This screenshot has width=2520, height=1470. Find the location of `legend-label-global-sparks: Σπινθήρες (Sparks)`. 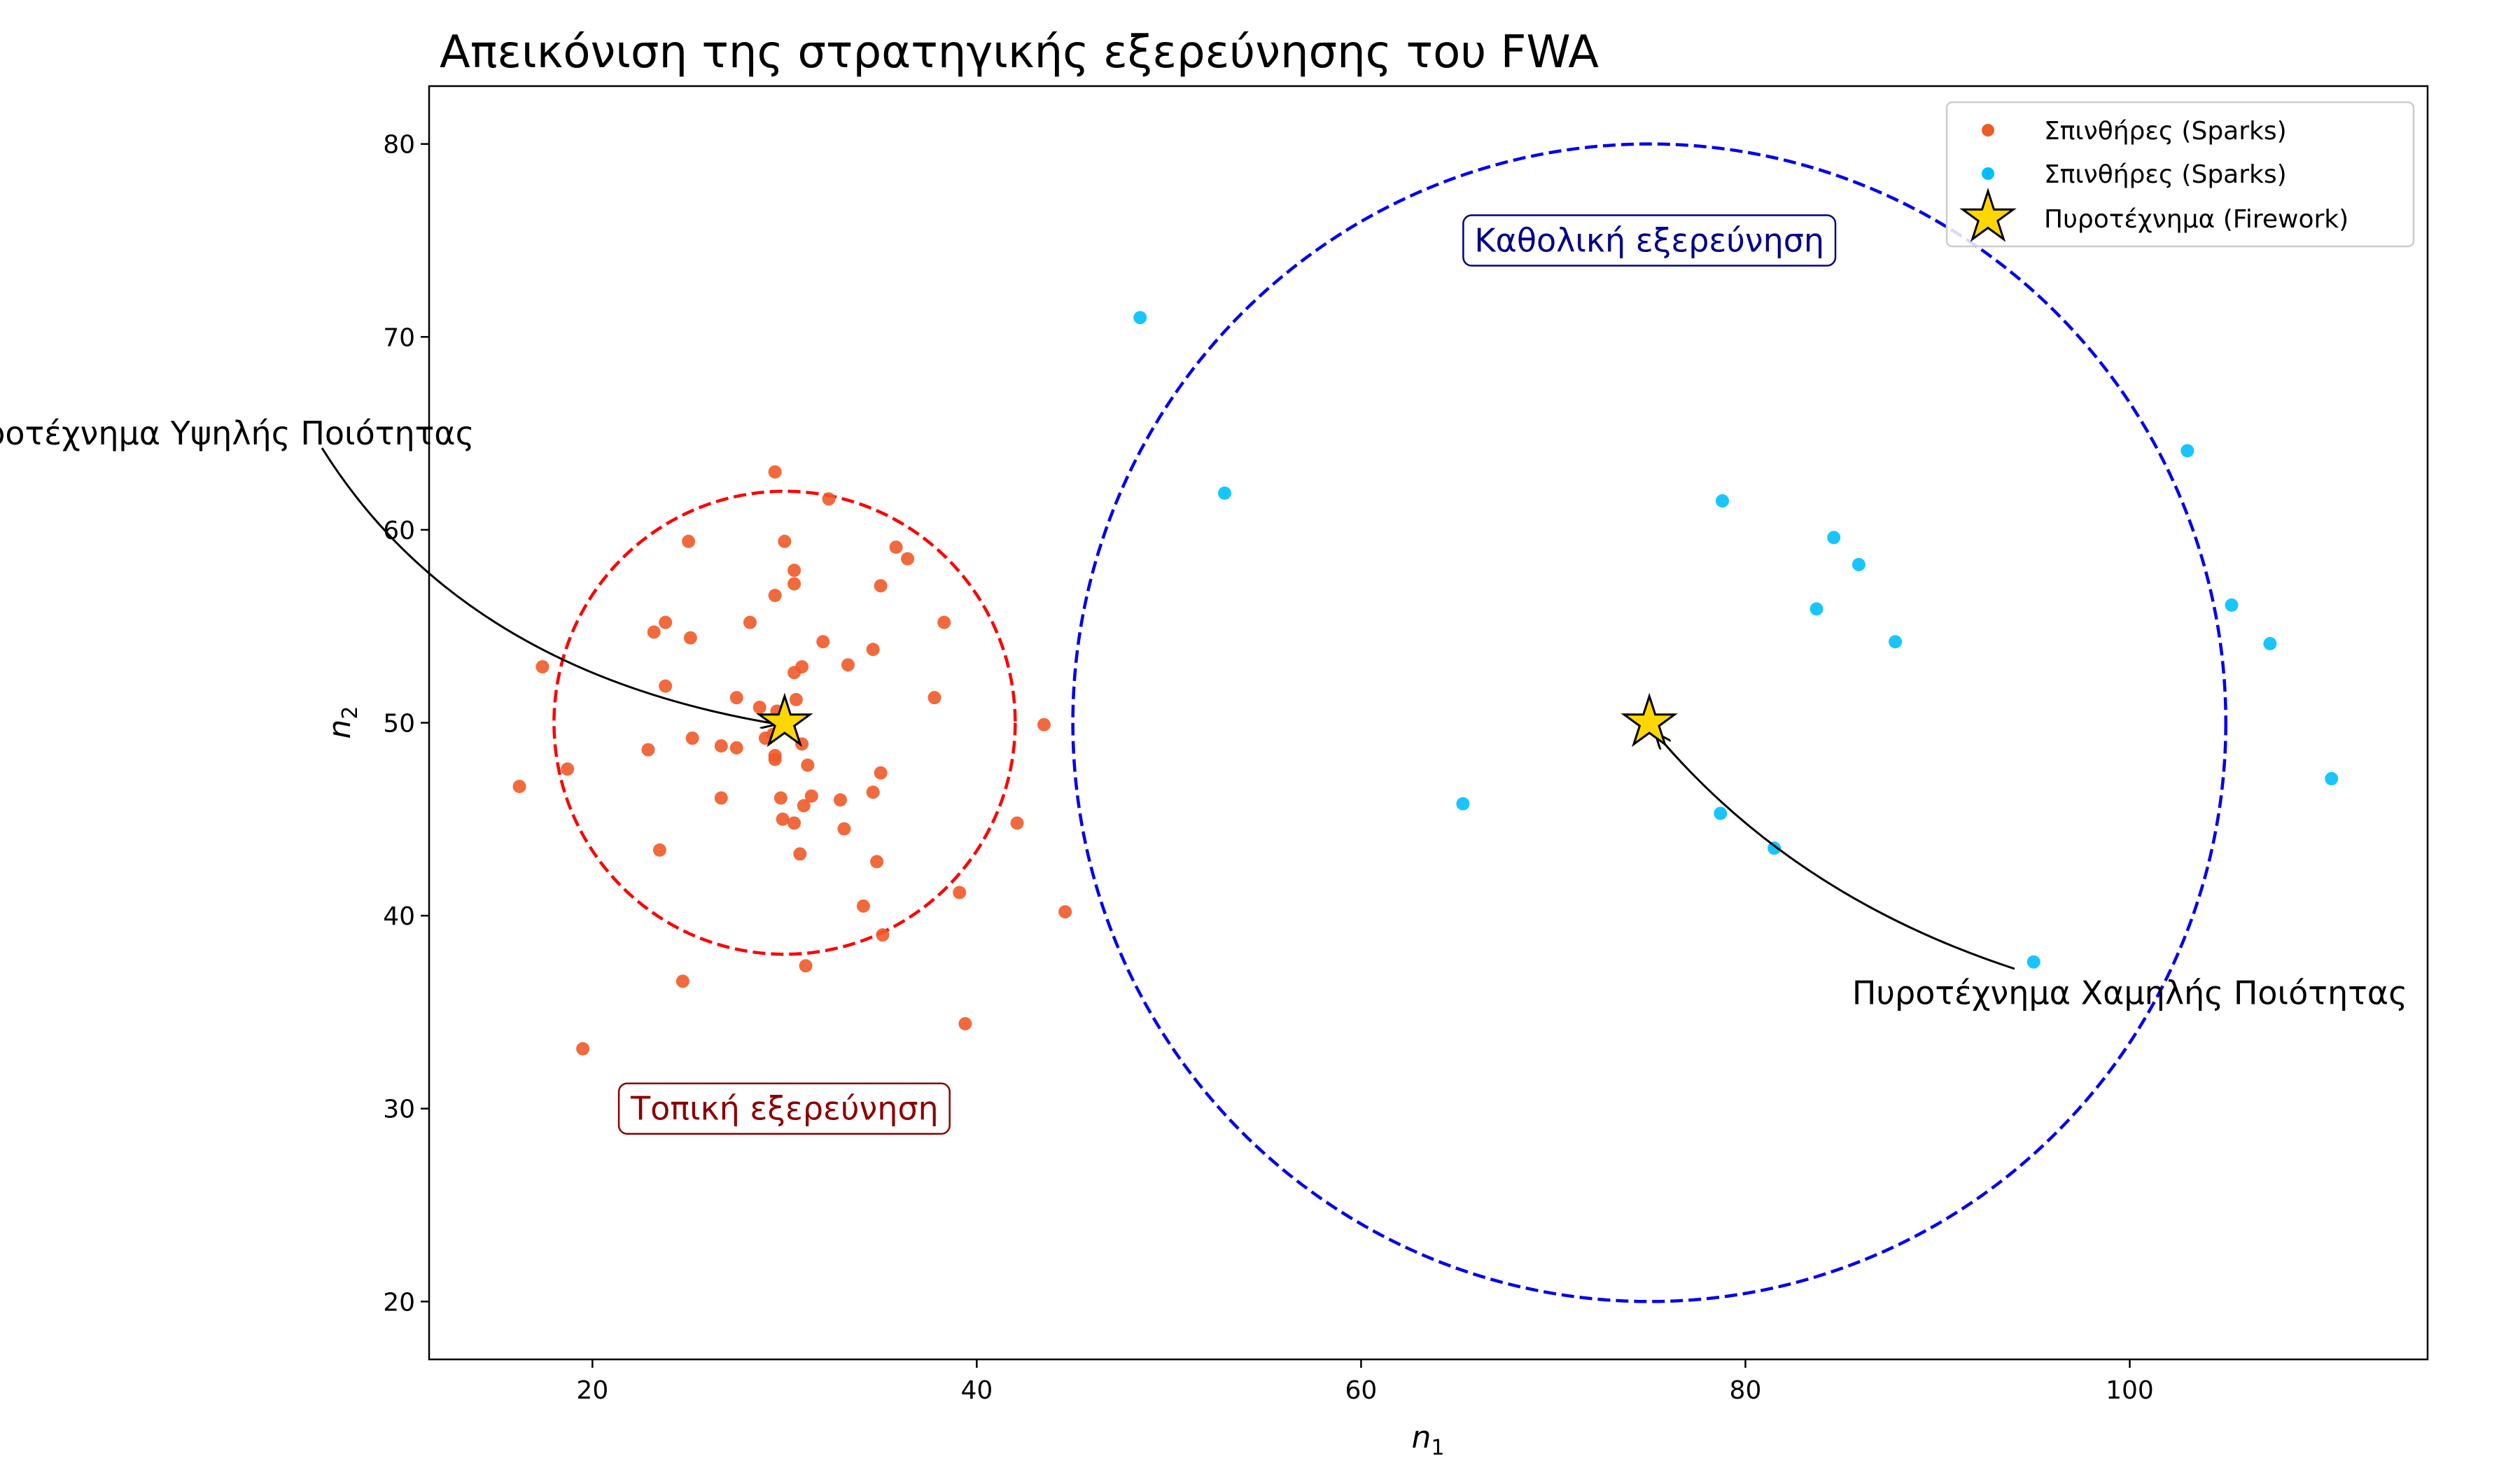

legend-label-global-sparks: Σπινθήρες (Sparks) is located at coordinates (2165, 174).